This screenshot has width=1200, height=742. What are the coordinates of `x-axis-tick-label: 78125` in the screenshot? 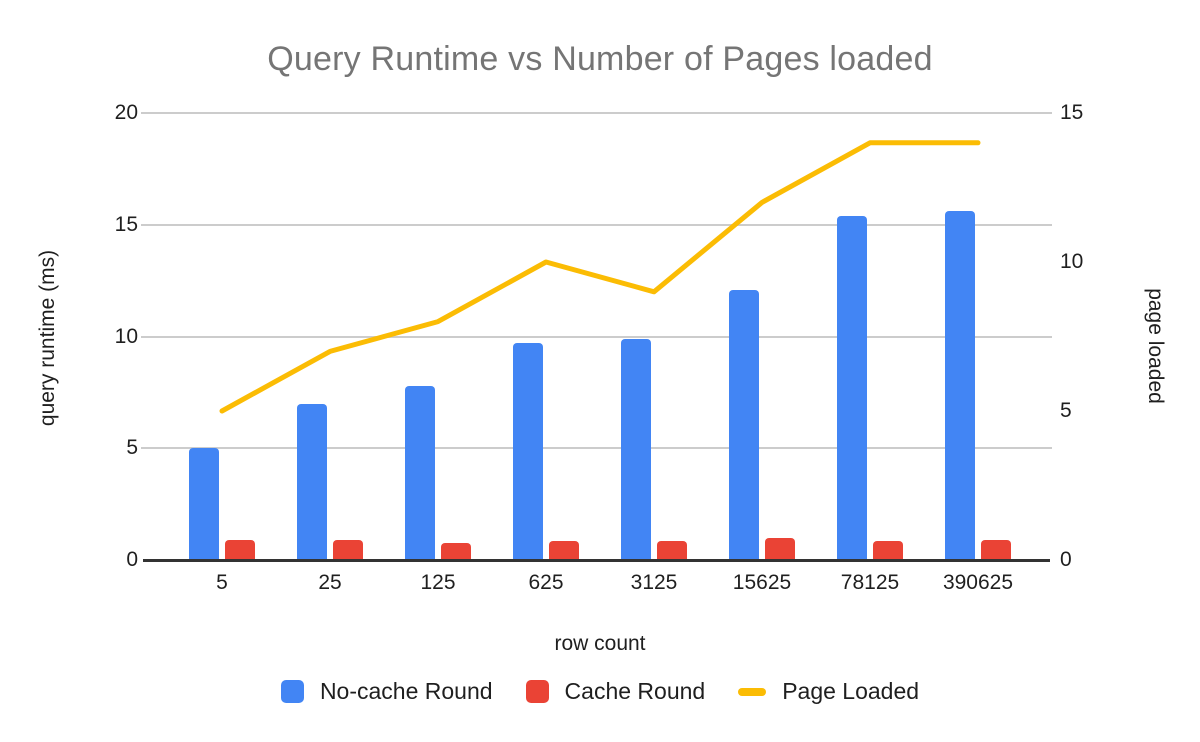 It's located at (870, 582).